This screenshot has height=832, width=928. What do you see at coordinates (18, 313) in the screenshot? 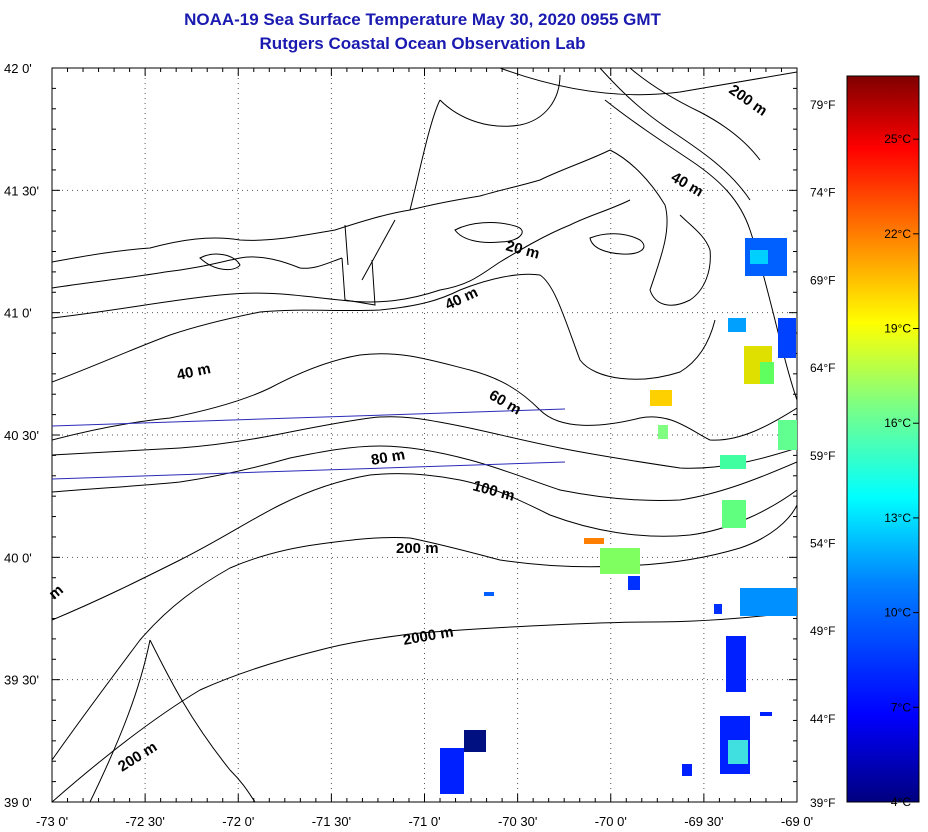
I see `latitude-label: 41 0'` at bounding box center [18, 313].